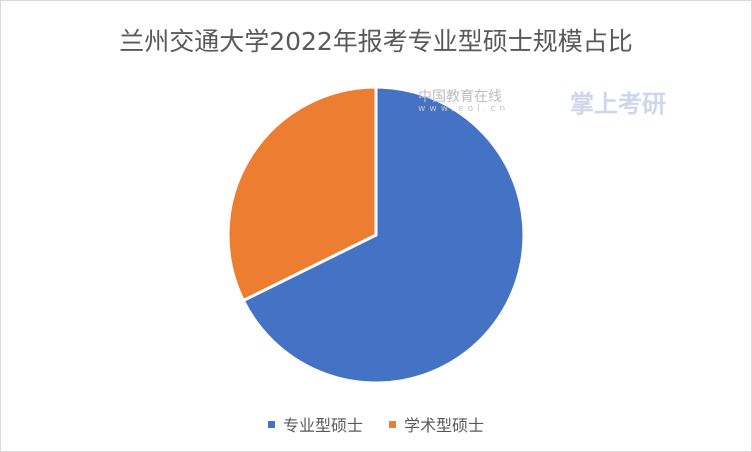  I want to click on legend-item: 专业型硕士, so click(315, 424).